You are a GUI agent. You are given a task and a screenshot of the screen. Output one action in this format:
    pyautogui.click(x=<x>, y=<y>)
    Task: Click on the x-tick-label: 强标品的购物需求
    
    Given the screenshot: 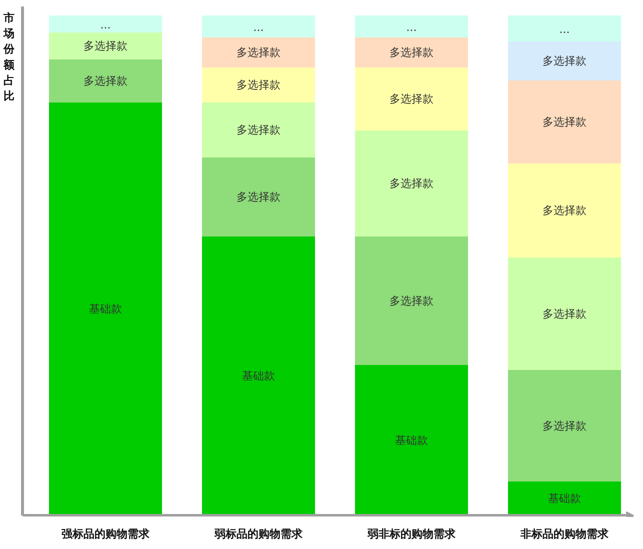 What is the action you would take?
    pyautogui.click(x=106, y=534)
    